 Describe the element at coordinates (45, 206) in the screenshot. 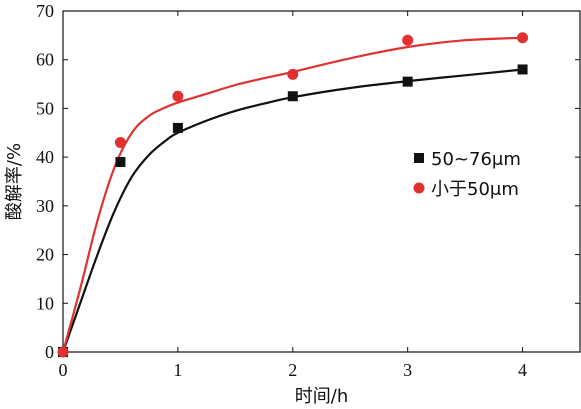

I see `y-tick-label: 30` at that location.